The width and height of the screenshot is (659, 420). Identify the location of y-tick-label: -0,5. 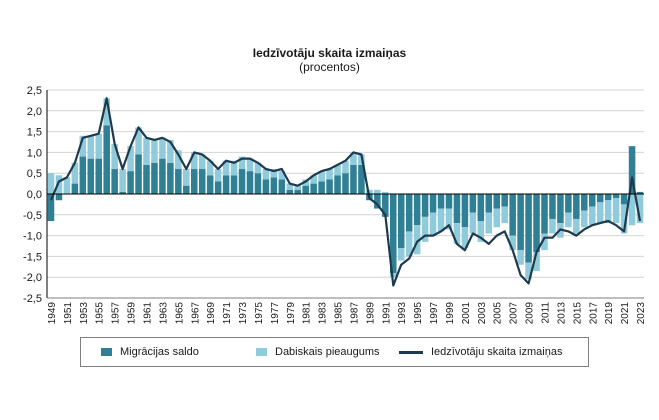
(32, 216).